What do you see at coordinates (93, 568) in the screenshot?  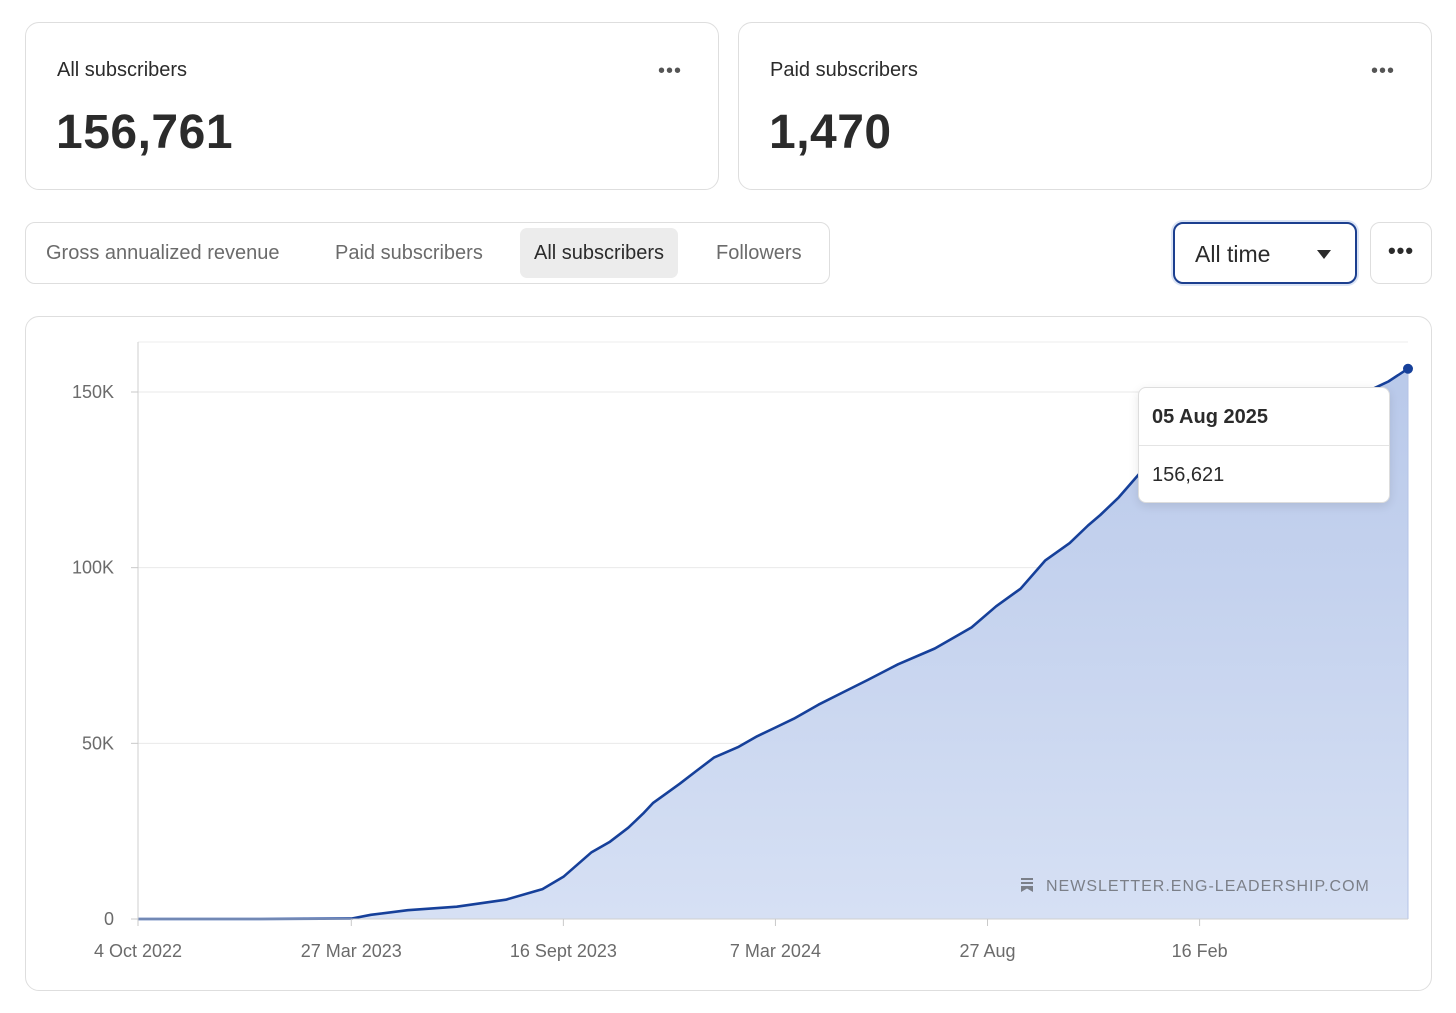 I see `y-tick-label: 100K` at bounding box center [93, 568].